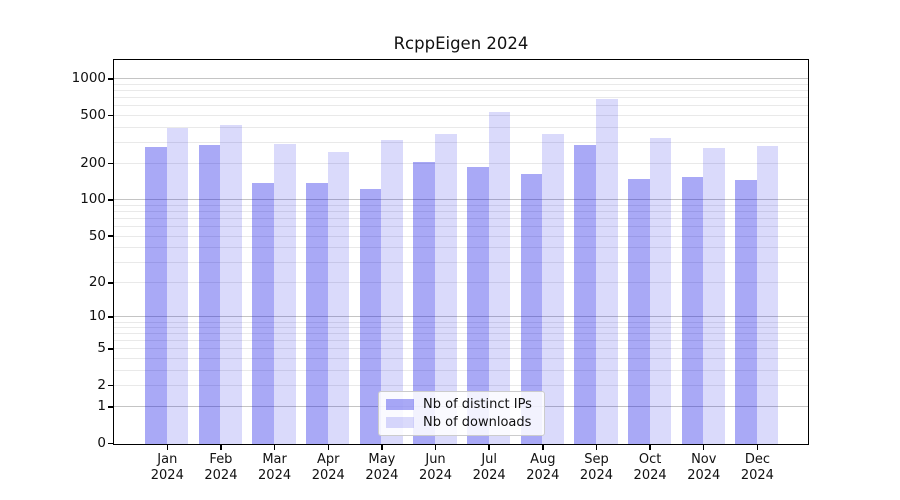 The height and width of the screenshot is (500, 900). I want to click on bar-distinct-ips-feb, so click(209, 294).